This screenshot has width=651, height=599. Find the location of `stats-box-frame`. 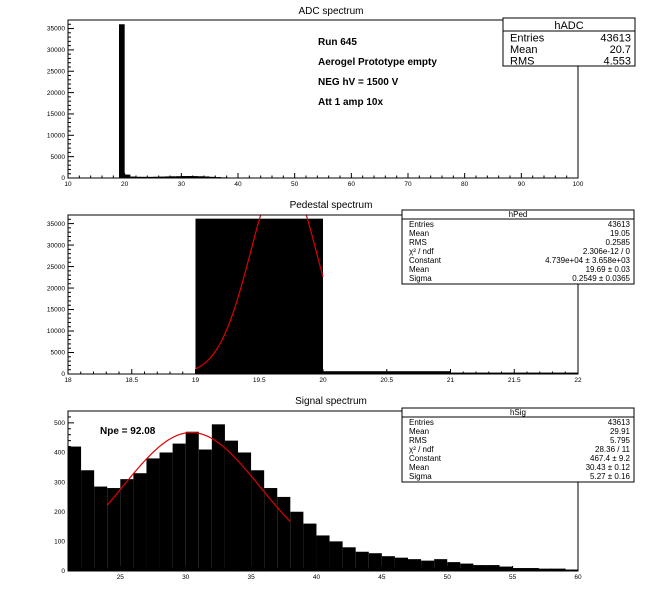

stats-box-frame is located at coordinates (518, 247).